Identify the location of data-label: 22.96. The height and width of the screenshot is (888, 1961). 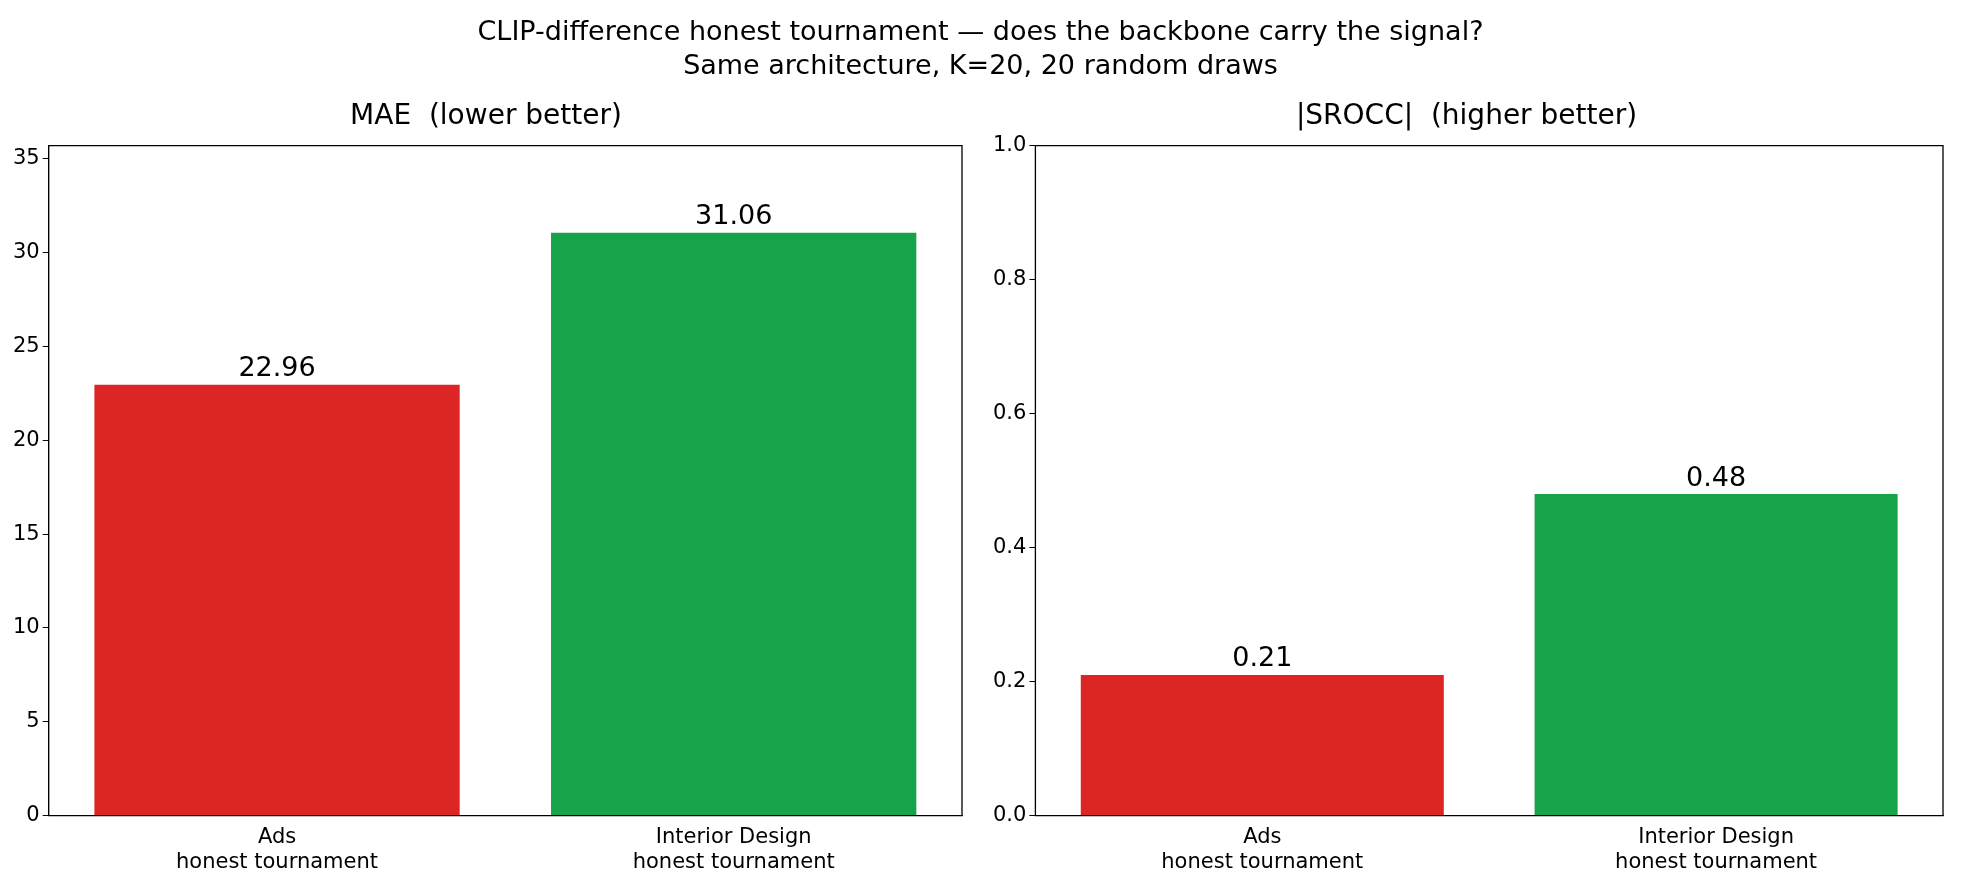
(277, 367).